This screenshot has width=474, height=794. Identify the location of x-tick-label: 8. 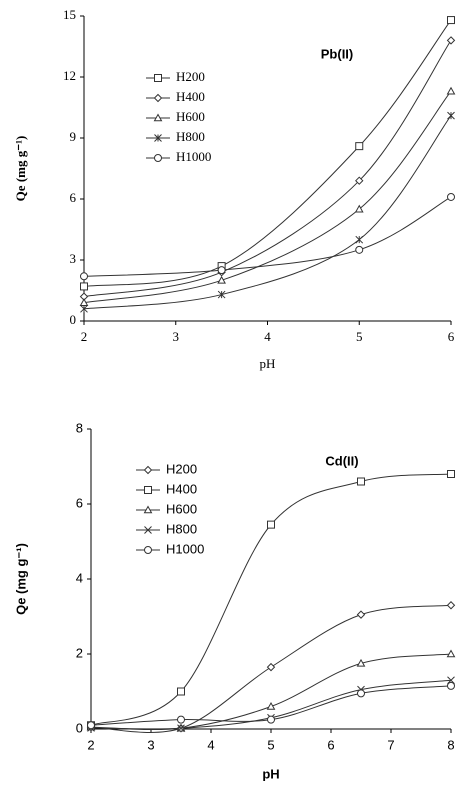
(450, 744).